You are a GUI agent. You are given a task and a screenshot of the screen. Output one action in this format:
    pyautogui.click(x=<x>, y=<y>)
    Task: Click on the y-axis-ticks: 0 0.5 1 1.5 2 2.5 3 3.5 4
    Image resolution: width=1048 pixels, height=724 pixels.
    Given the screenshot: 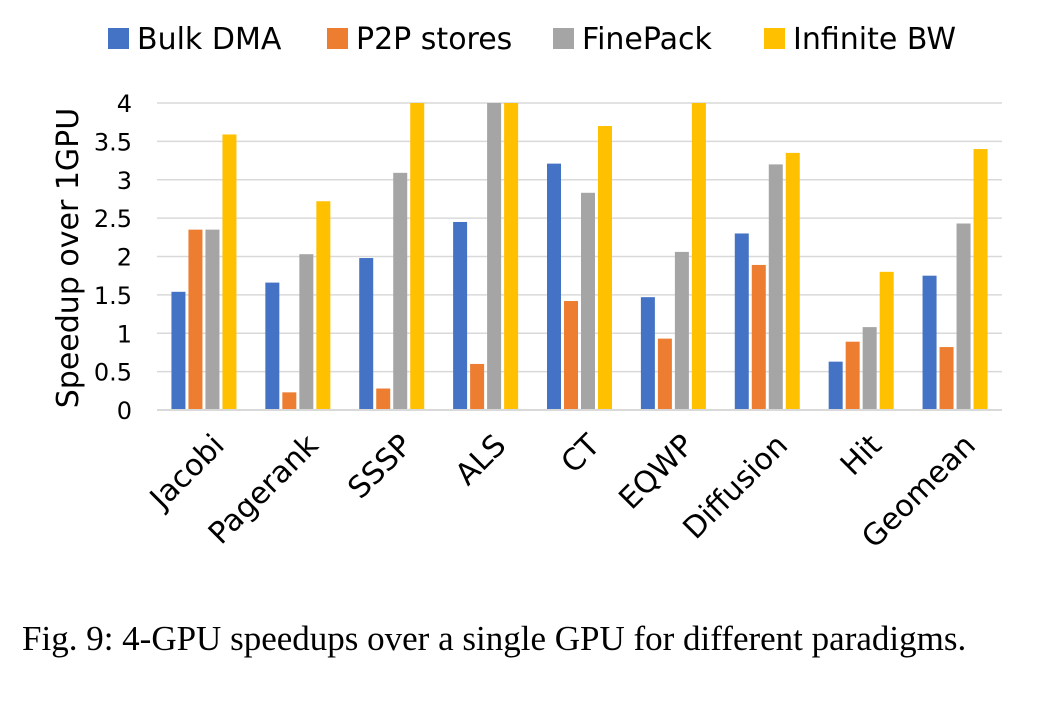 What is the action you would take?
    pyautogui.click(x=113, y=257)
    